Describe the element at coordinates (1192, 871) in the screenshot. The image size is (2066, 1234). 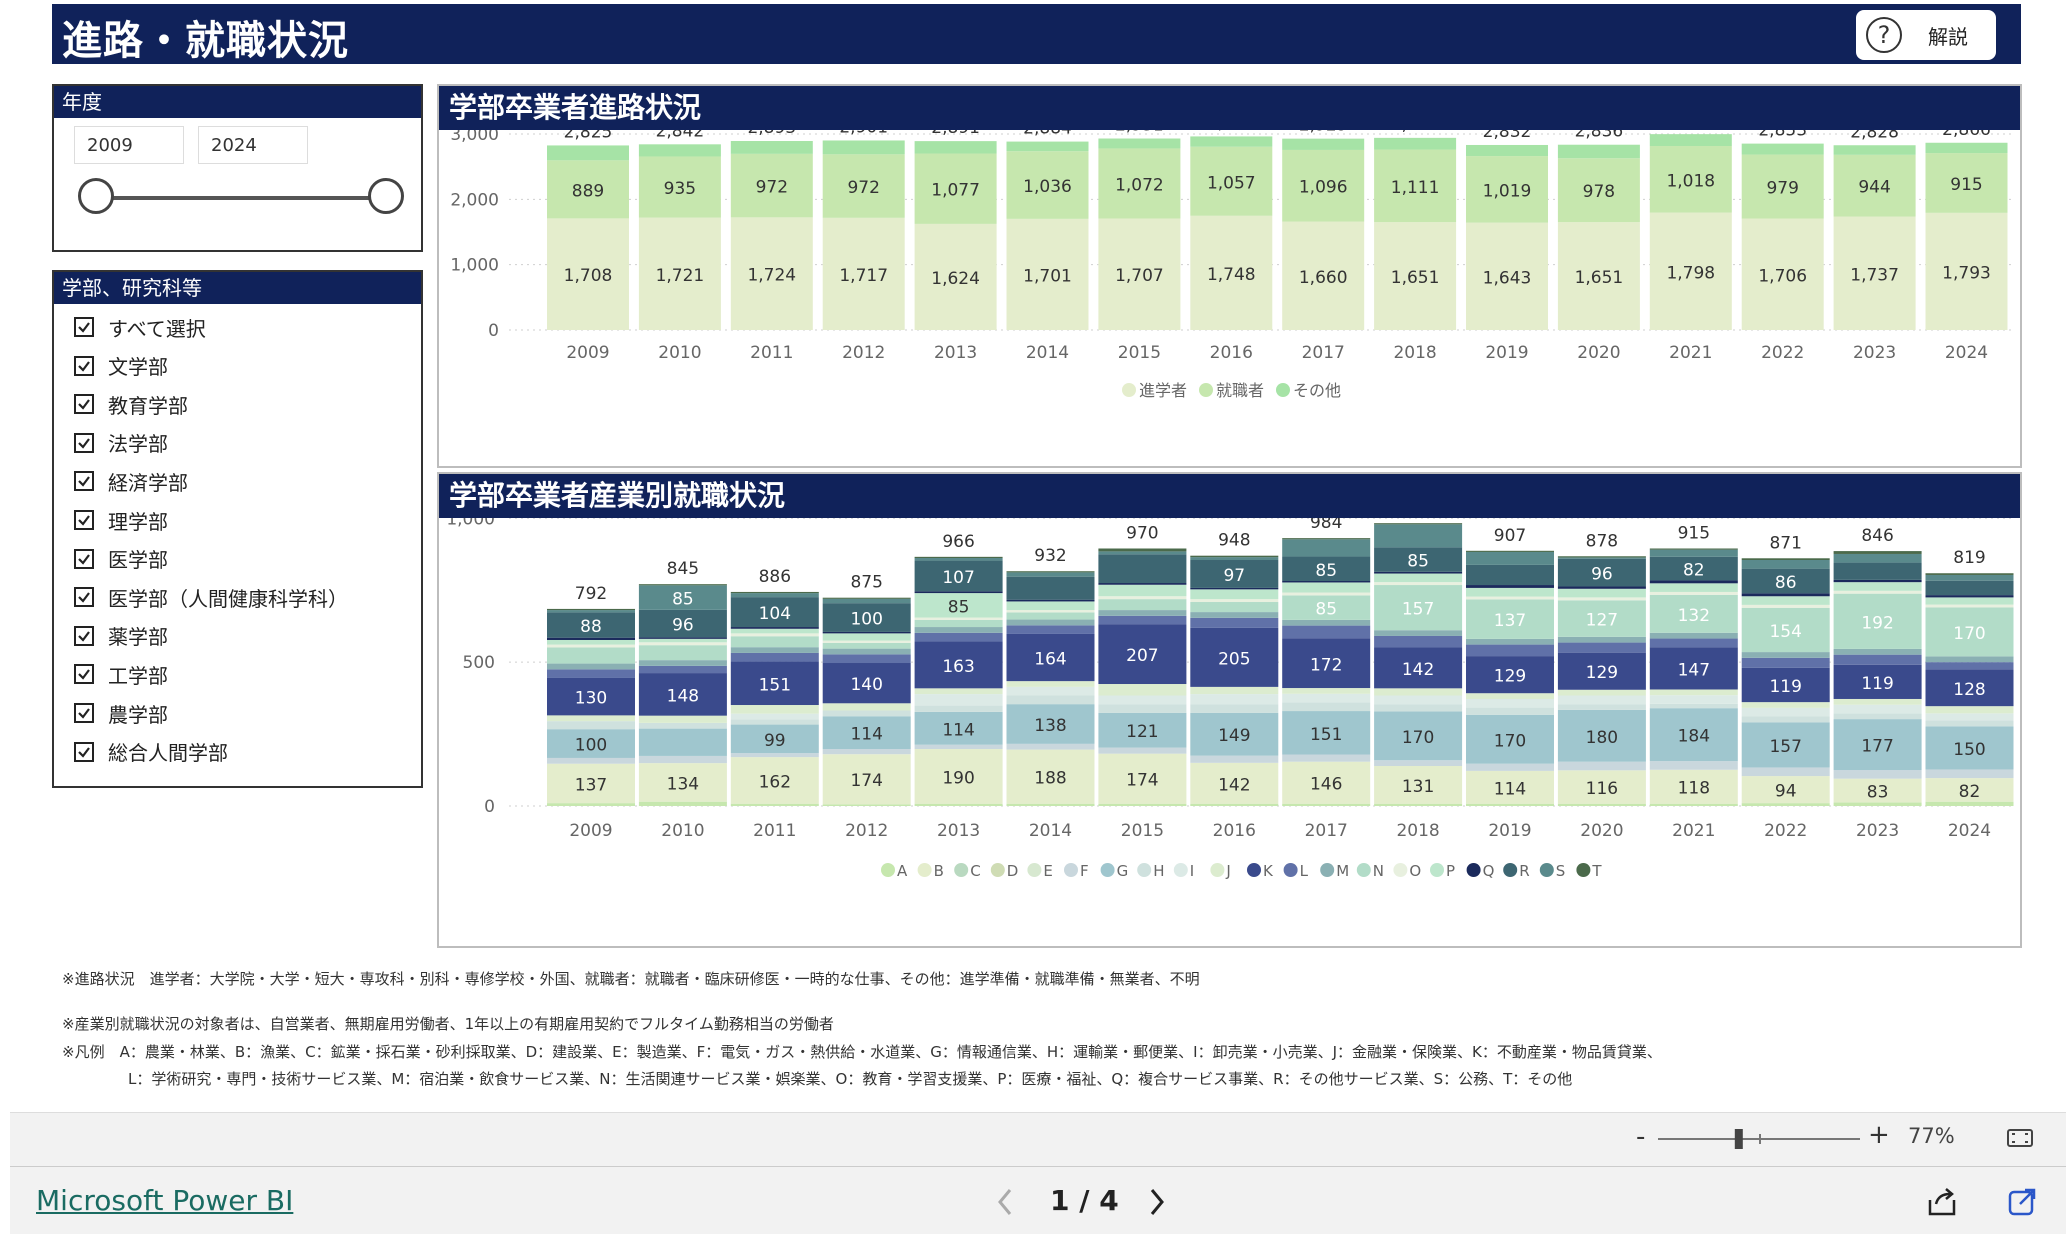
I see `legend-label: I` at that location.